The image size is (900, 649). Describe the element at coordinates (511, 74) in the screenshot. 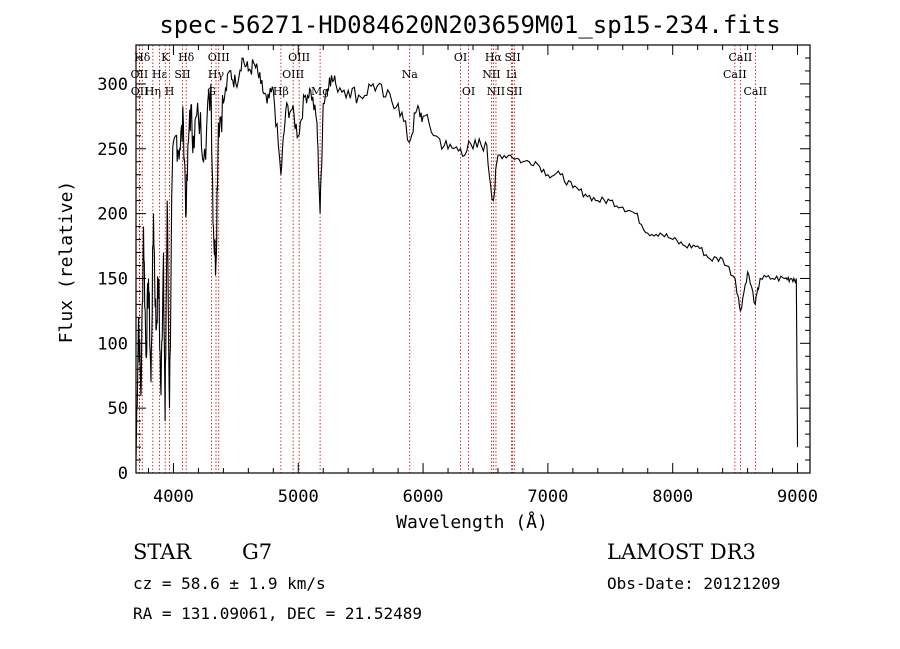

I see `line-label-23: Li` at that location.